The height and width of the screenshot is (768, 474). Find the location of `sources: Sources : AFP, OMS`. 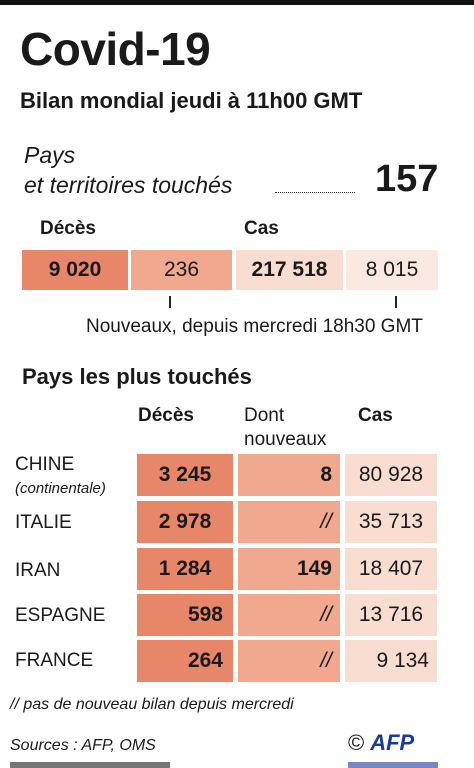

sources: Sources : AFP, OMS is located at coordinates (83, 745).